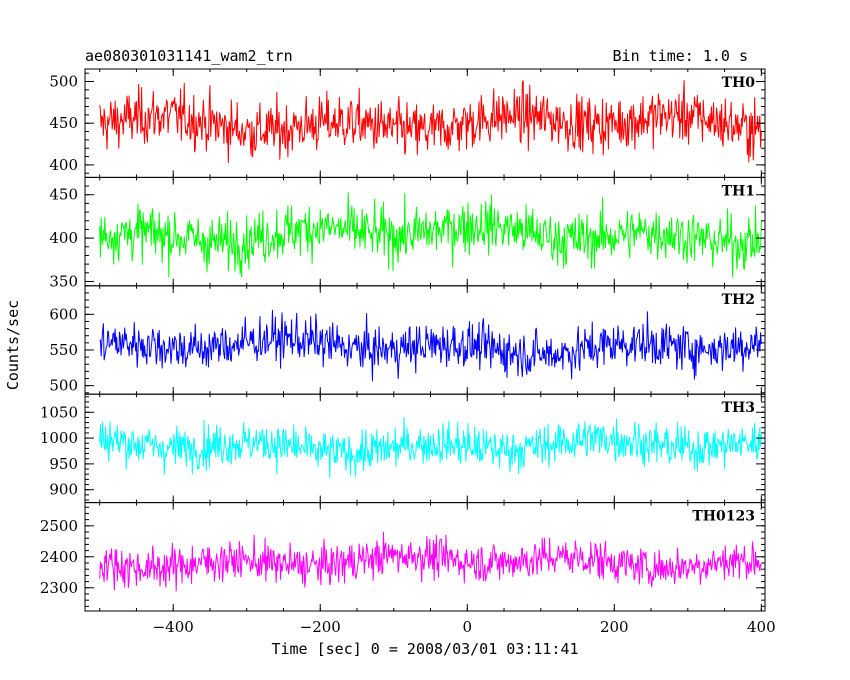 This screenshot has height=680, width=850. What do you see at coordinates (59, 438) in the screenshot?
I see `y-tick-label: 1000` at bounding box center [59, 438].